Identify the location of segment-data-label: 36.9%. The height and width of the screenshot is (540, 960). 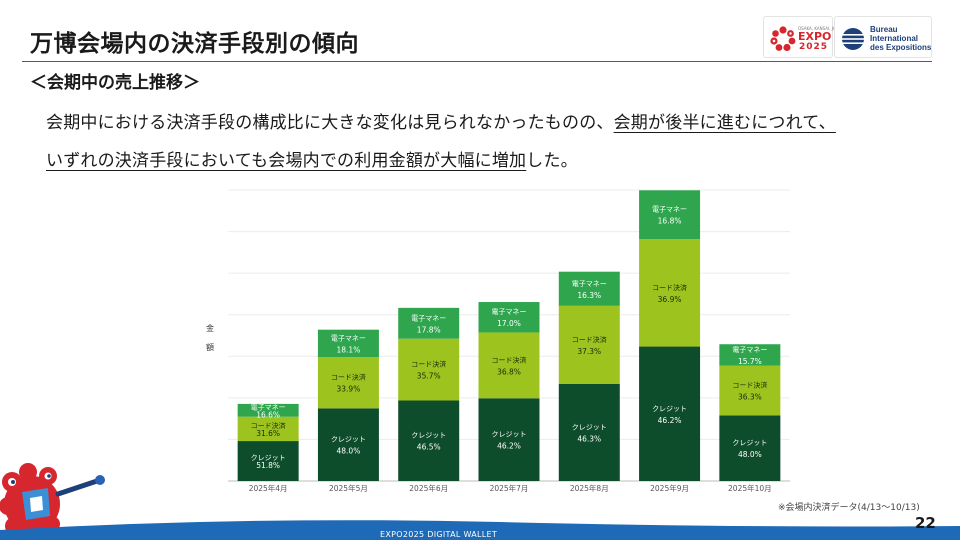
(670, 299).